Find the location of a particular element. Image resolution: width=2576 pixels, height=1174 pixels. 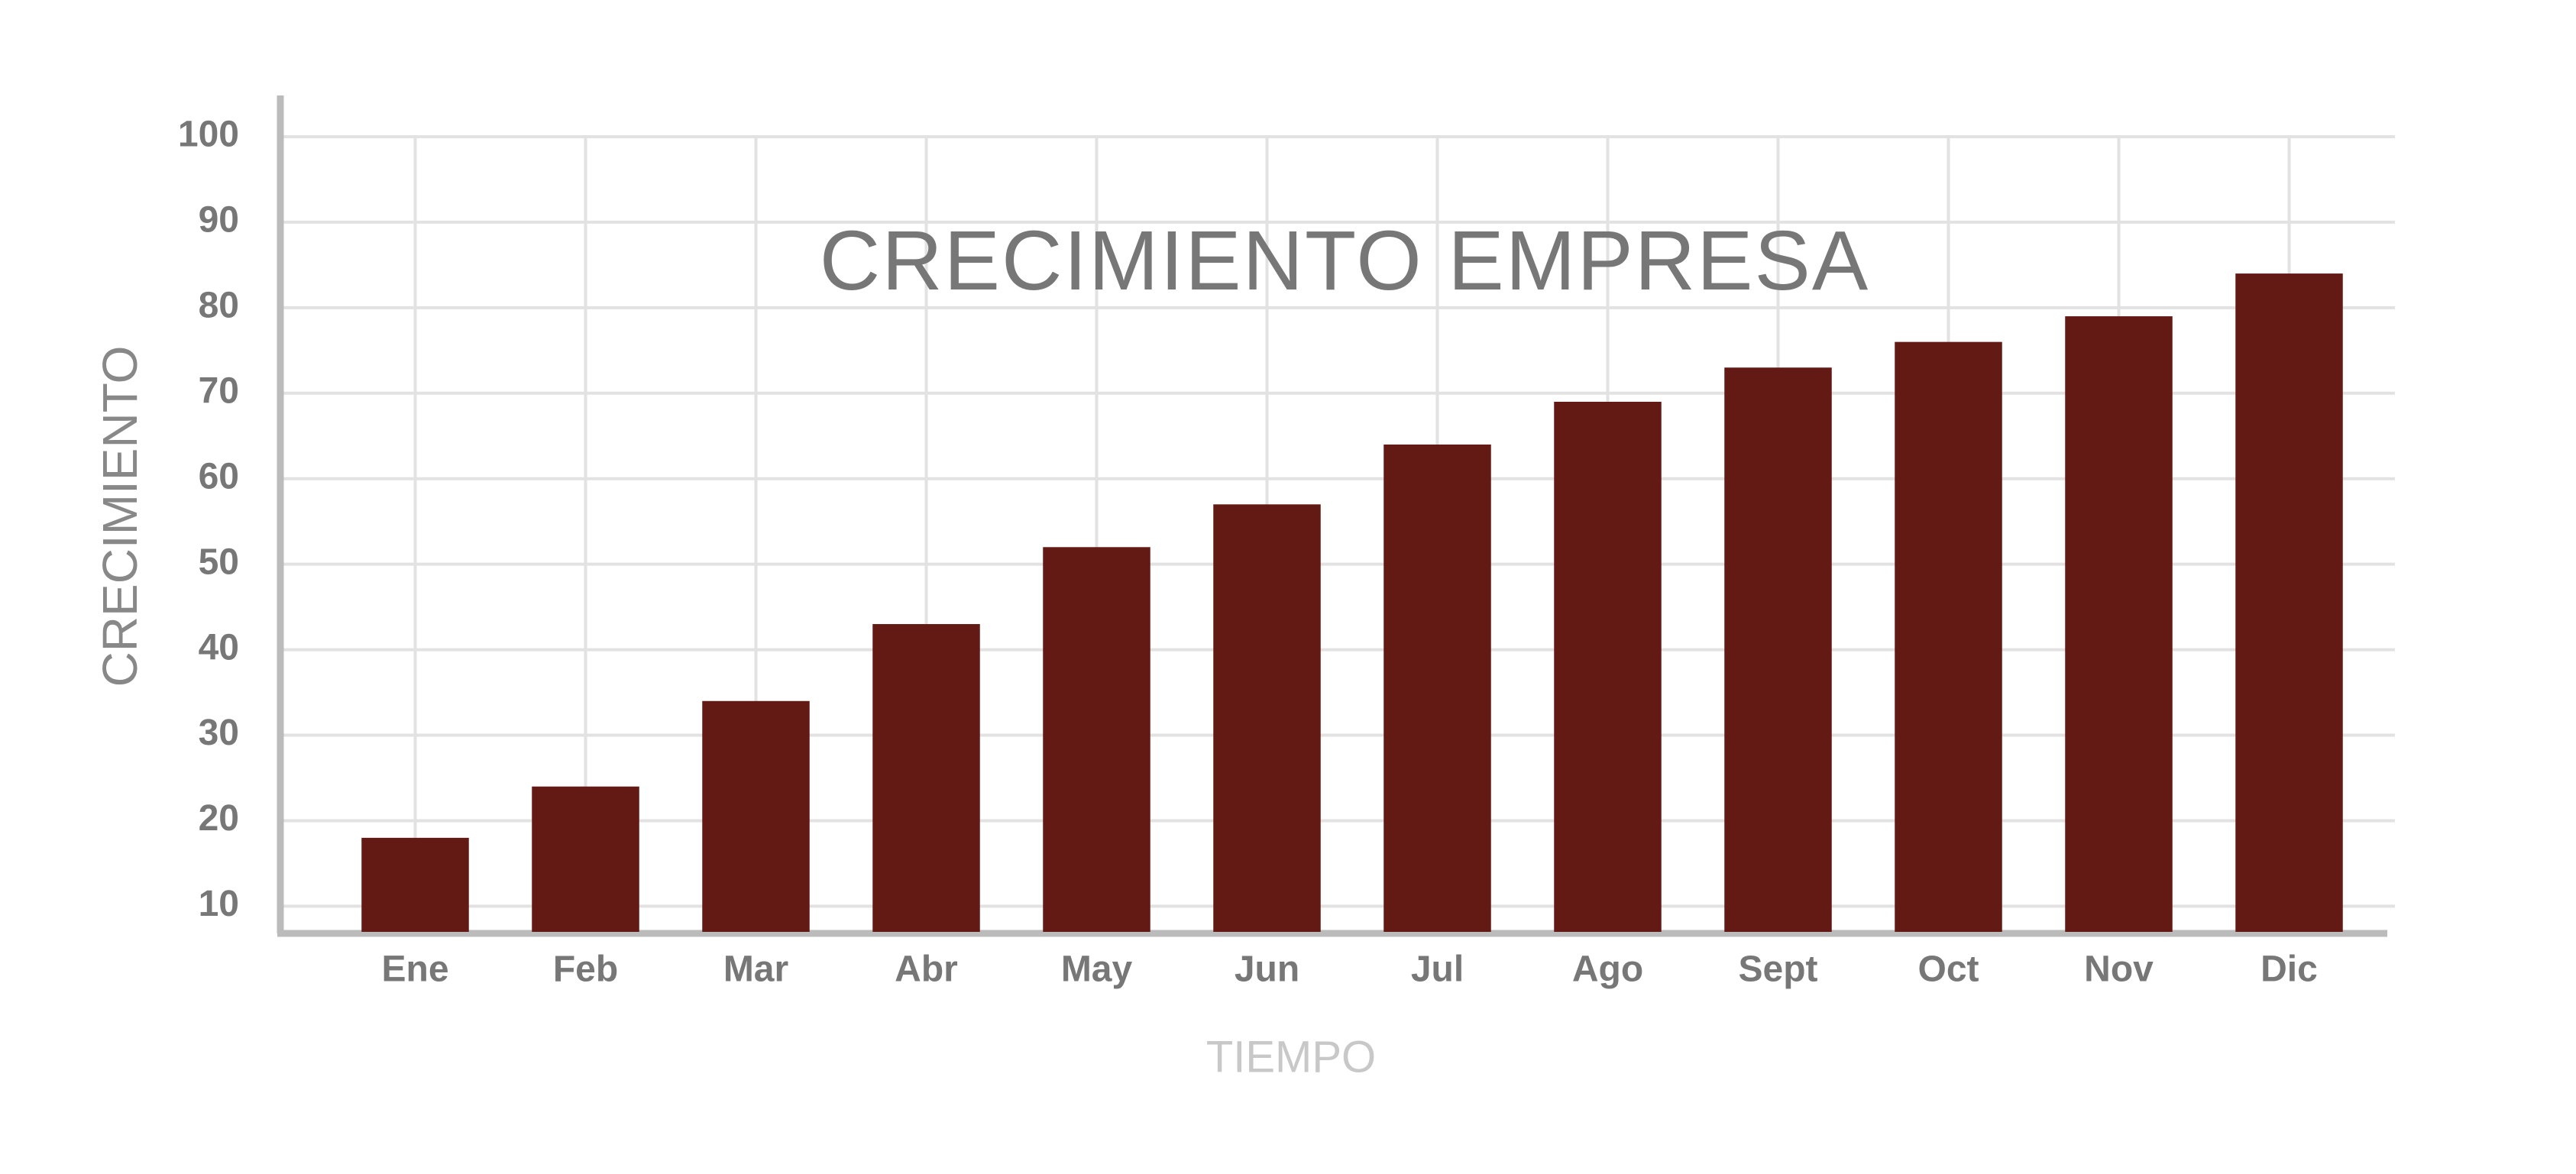

y-axis-title: CRECIMIENTO is located at coordinates (119, 516).